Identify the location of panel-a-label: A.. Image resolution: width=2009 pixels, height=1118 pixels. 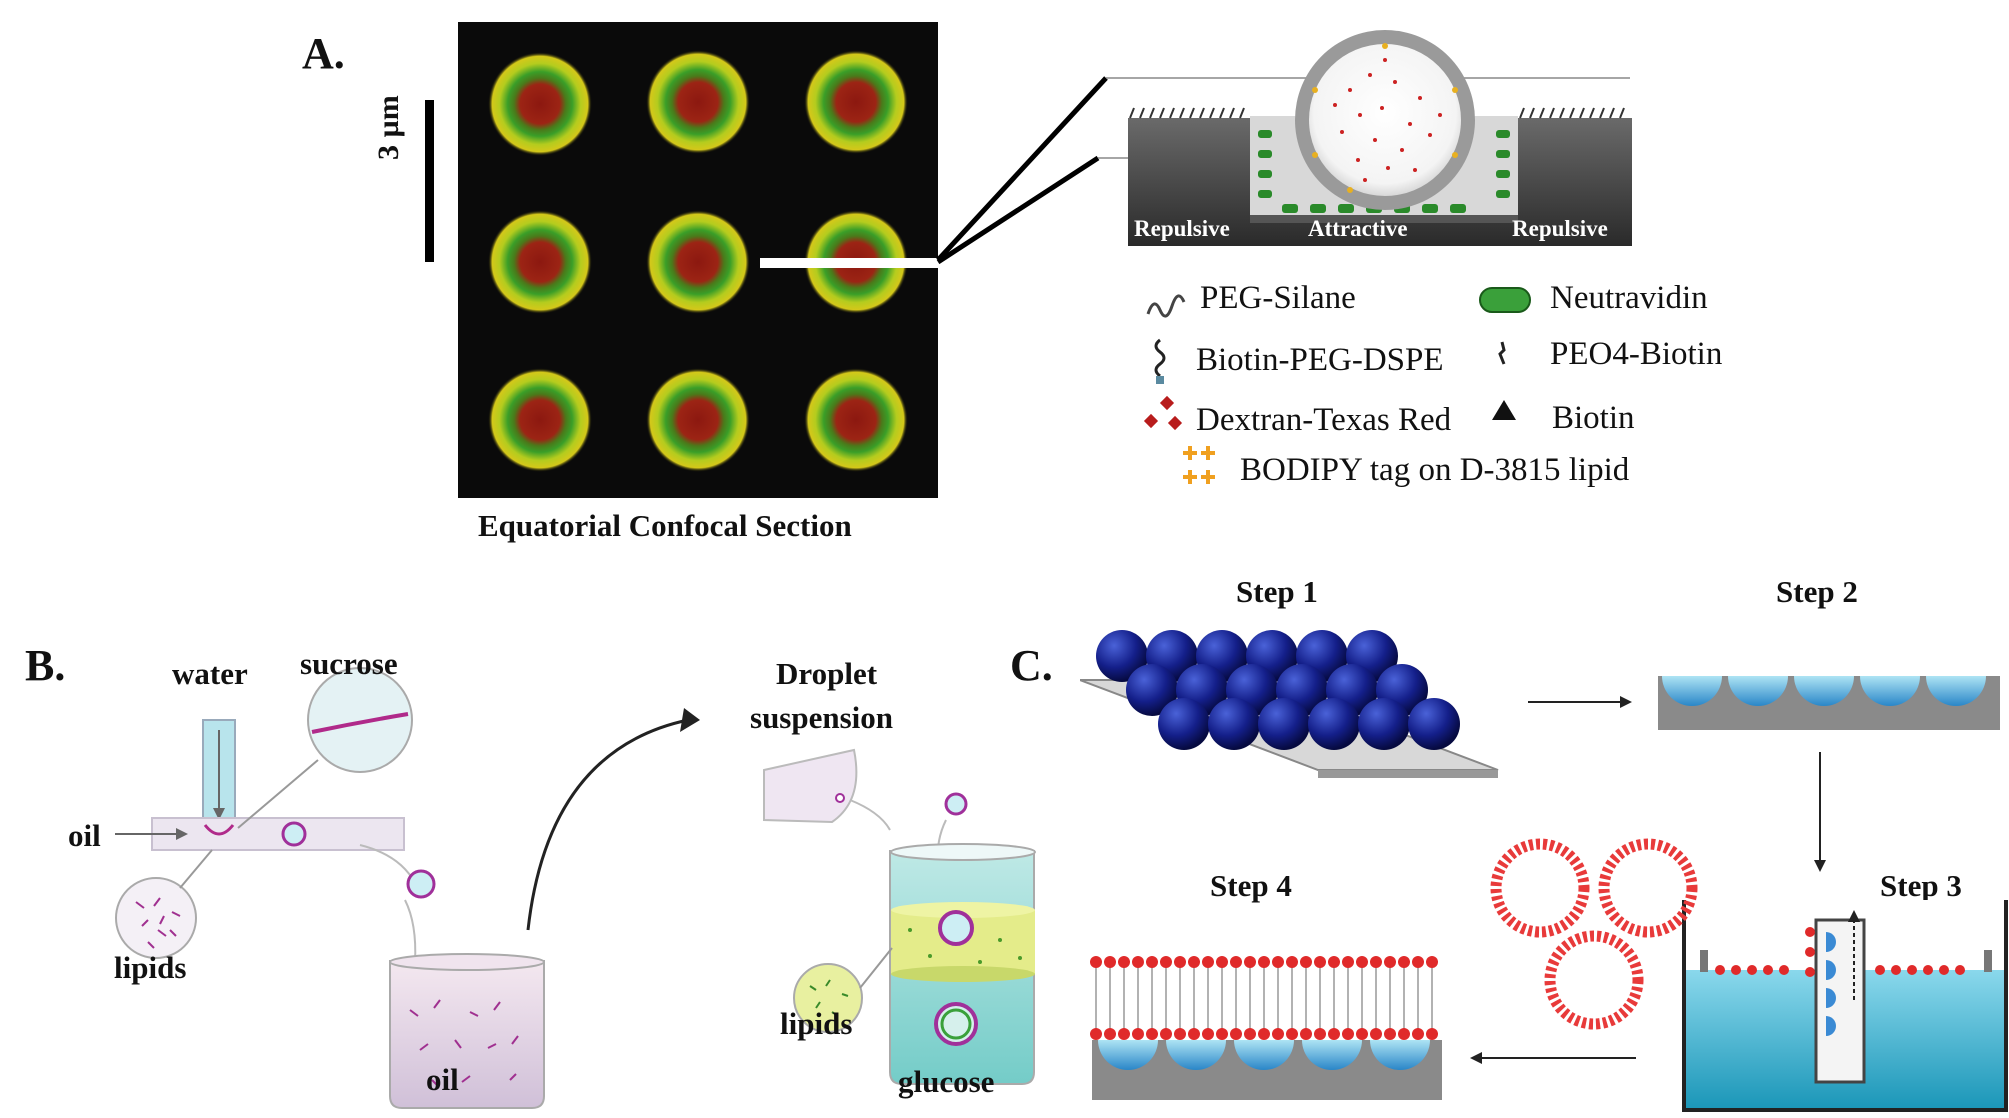
(323, 53).